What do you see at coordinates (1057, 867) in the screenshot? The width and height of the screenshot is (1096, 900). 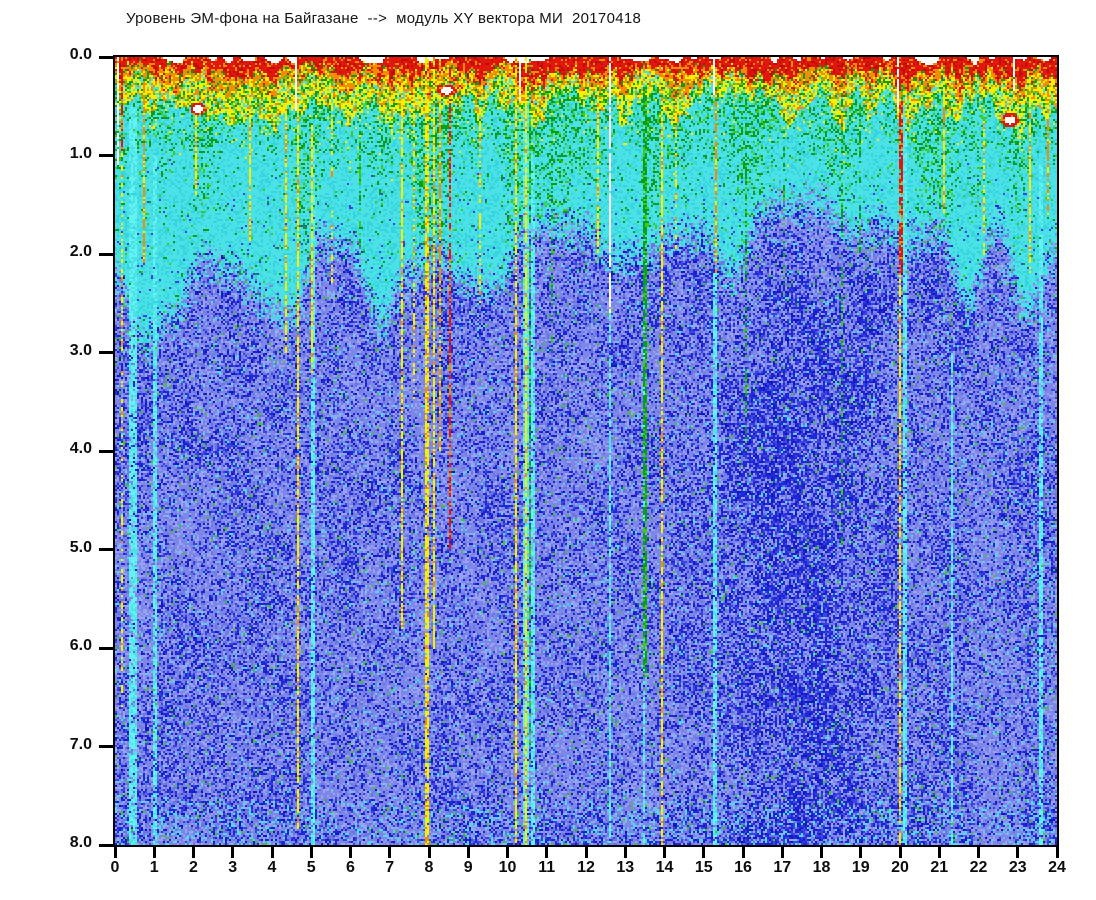 I see `x-tick-label: 24` at bounding box center [1057, 867].